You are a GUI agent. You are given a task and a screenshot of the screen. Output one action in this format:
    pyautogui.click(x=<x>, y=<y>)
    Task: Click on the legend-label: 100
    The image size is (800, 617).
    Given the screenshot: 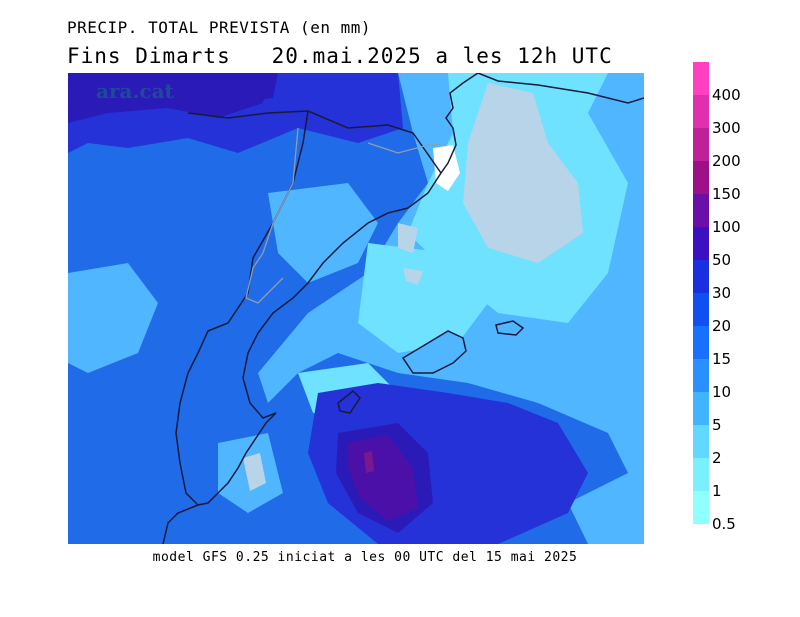 What is the action you would take?
    pyautogui.click(x=726, y=227)
    